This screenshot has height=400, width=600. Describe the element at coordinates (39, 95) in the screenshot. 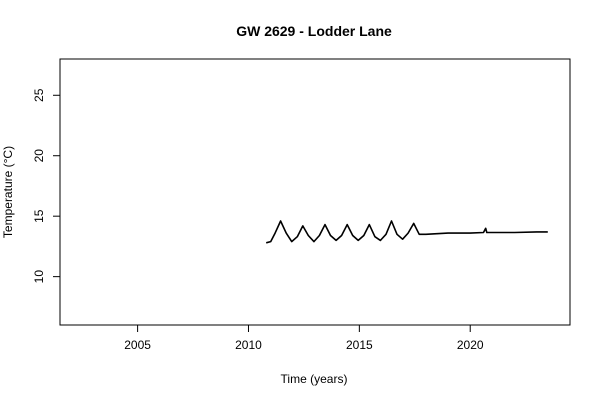

I see `y-tick-label-25: 25` at that location.